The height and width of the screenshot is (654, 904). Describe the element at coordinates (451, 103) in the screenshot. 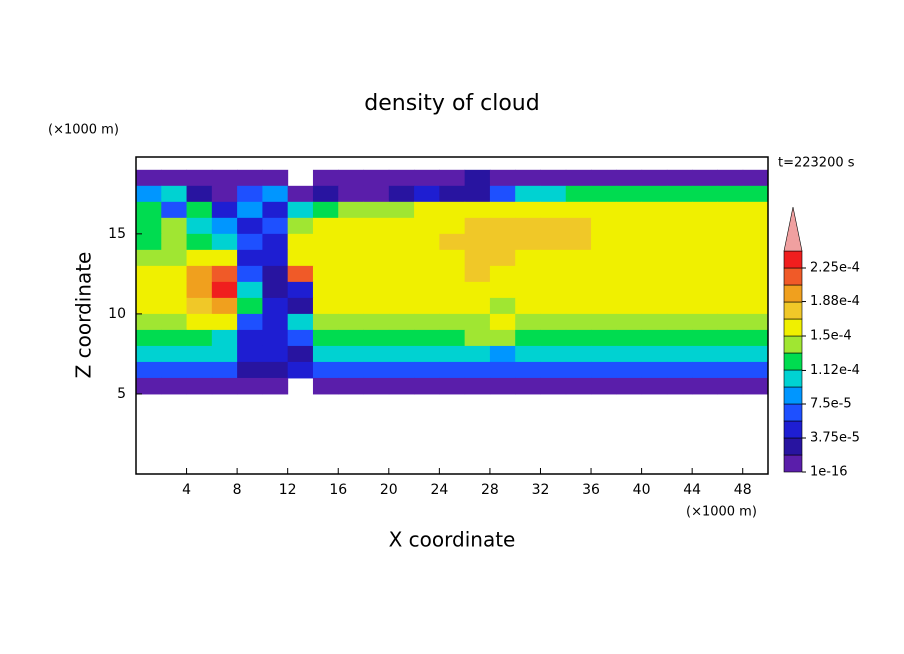

I see `chart-title: density of cloud` at that location.